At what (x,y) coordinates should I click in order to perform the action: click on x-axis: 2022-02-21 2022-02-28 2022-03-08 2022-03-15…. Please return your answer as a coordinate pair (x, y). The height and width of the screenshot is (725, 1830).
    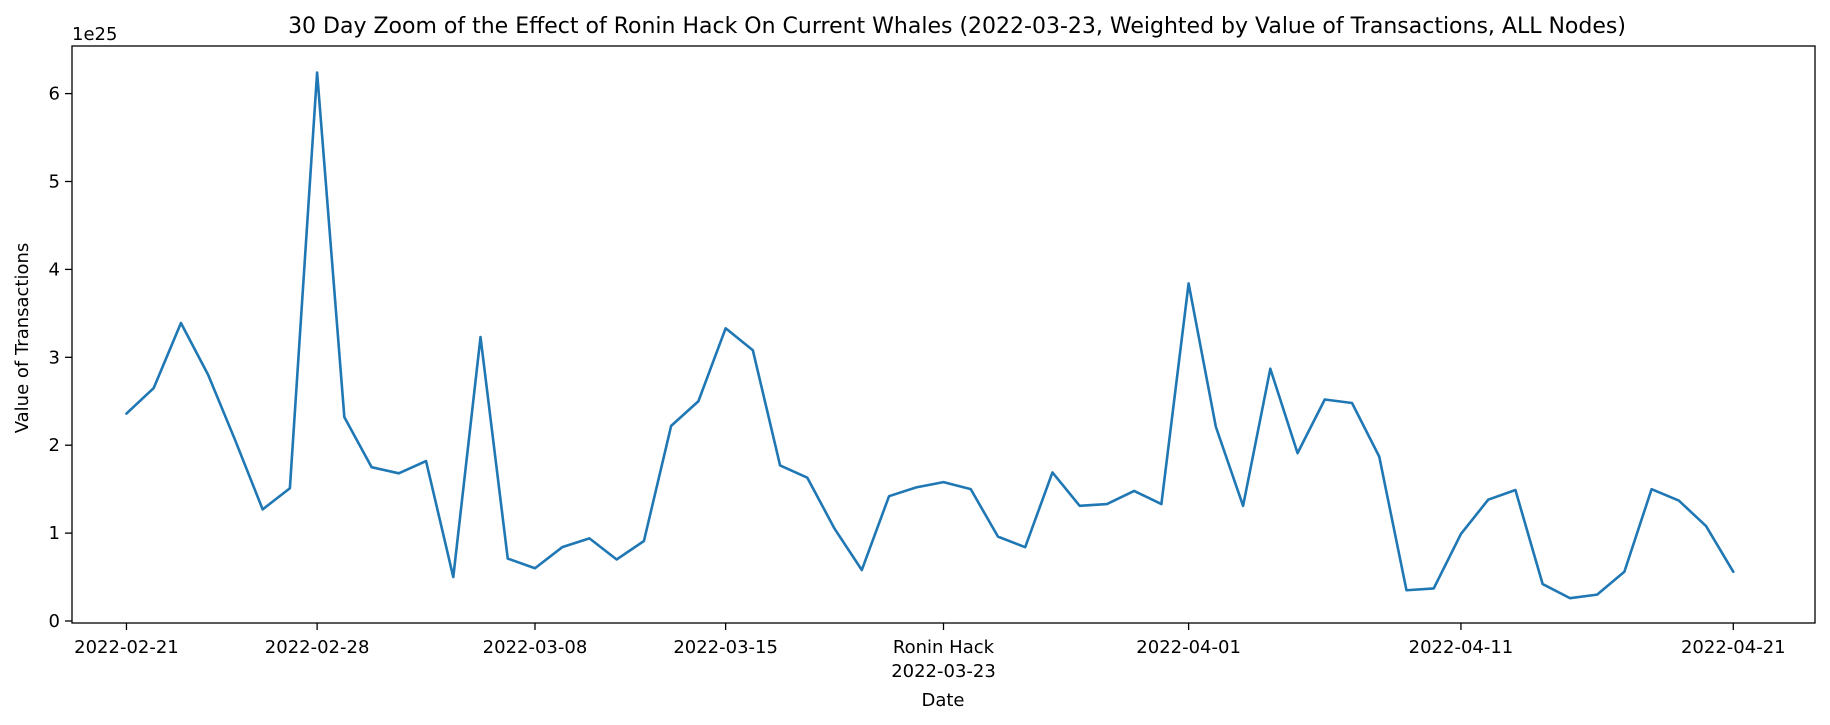
    Looking at the image, I should click on (930, 652).